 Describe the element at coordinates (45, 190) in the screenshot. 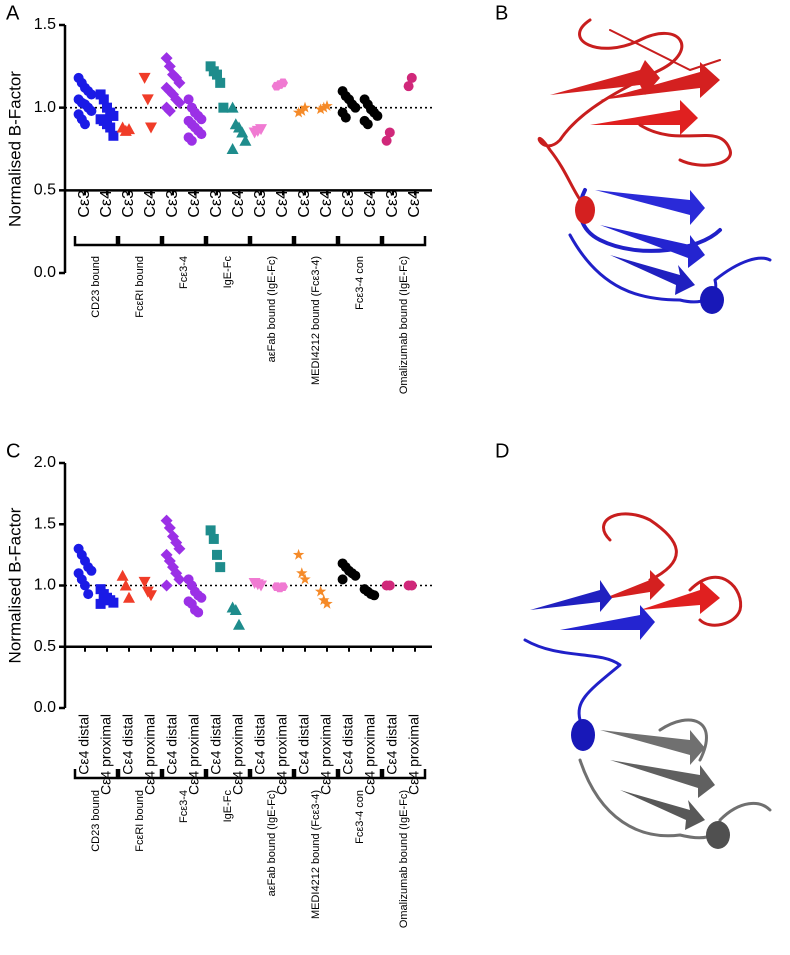

I see `y-tick-label: 0.5` at that location.